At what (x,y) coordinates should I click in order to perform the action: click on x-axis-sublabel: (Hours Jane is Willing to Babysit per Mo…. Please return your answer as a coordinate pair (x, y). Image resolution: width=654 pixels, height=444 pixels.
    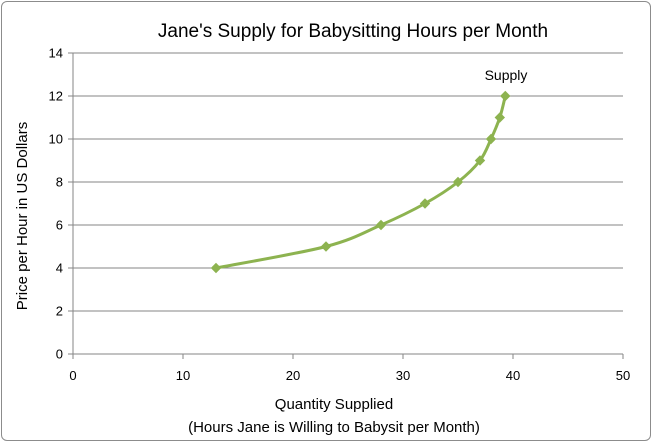
    Looking at the image, I should click on (334, 427).